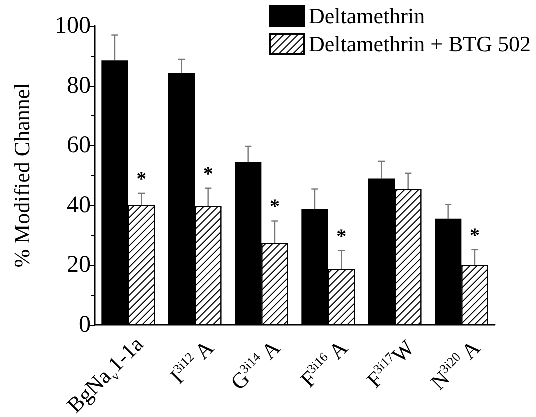 Image resolution: width=536 pixels, height=417 pixels. What do you see at coordinates (79, 265) in the screenshot?
I see `y-tick-label: 20` at bounding box center [79, 265].